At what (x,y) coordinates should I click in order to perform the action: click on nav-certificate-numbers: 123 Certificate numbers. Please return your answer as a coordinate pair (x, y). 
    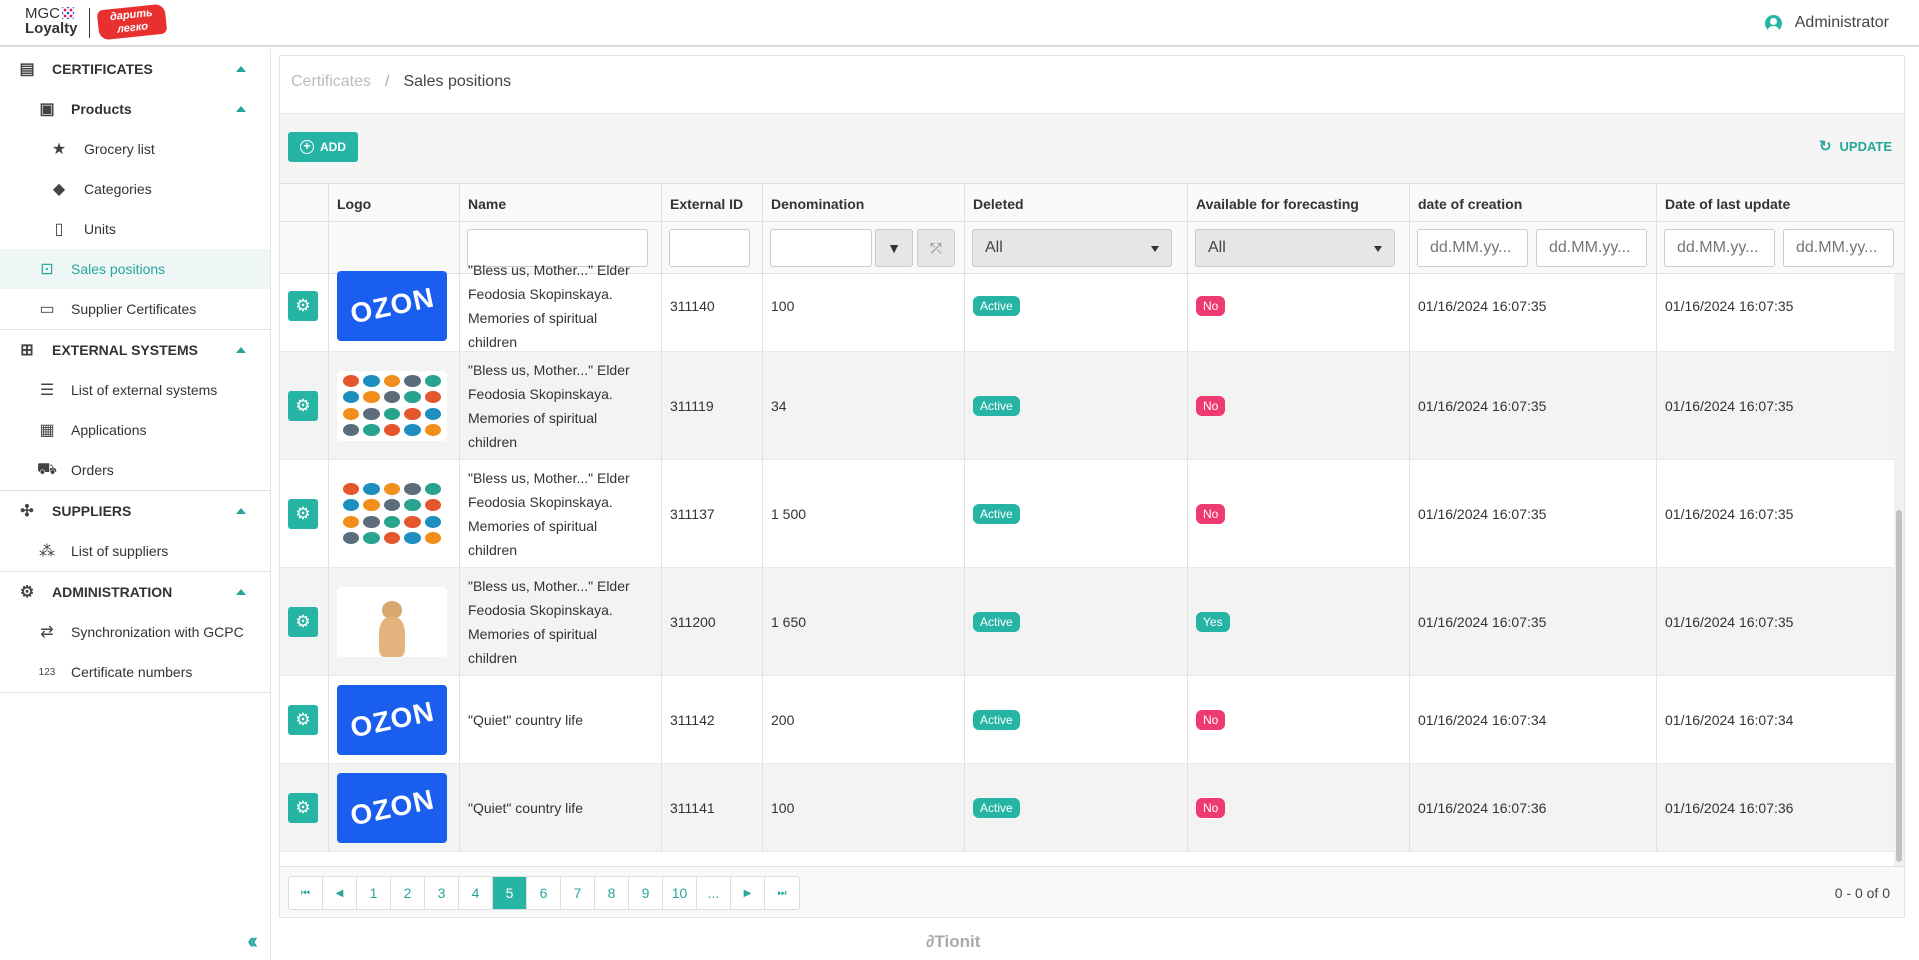
    Looking at the image, I should click on (135, 672).